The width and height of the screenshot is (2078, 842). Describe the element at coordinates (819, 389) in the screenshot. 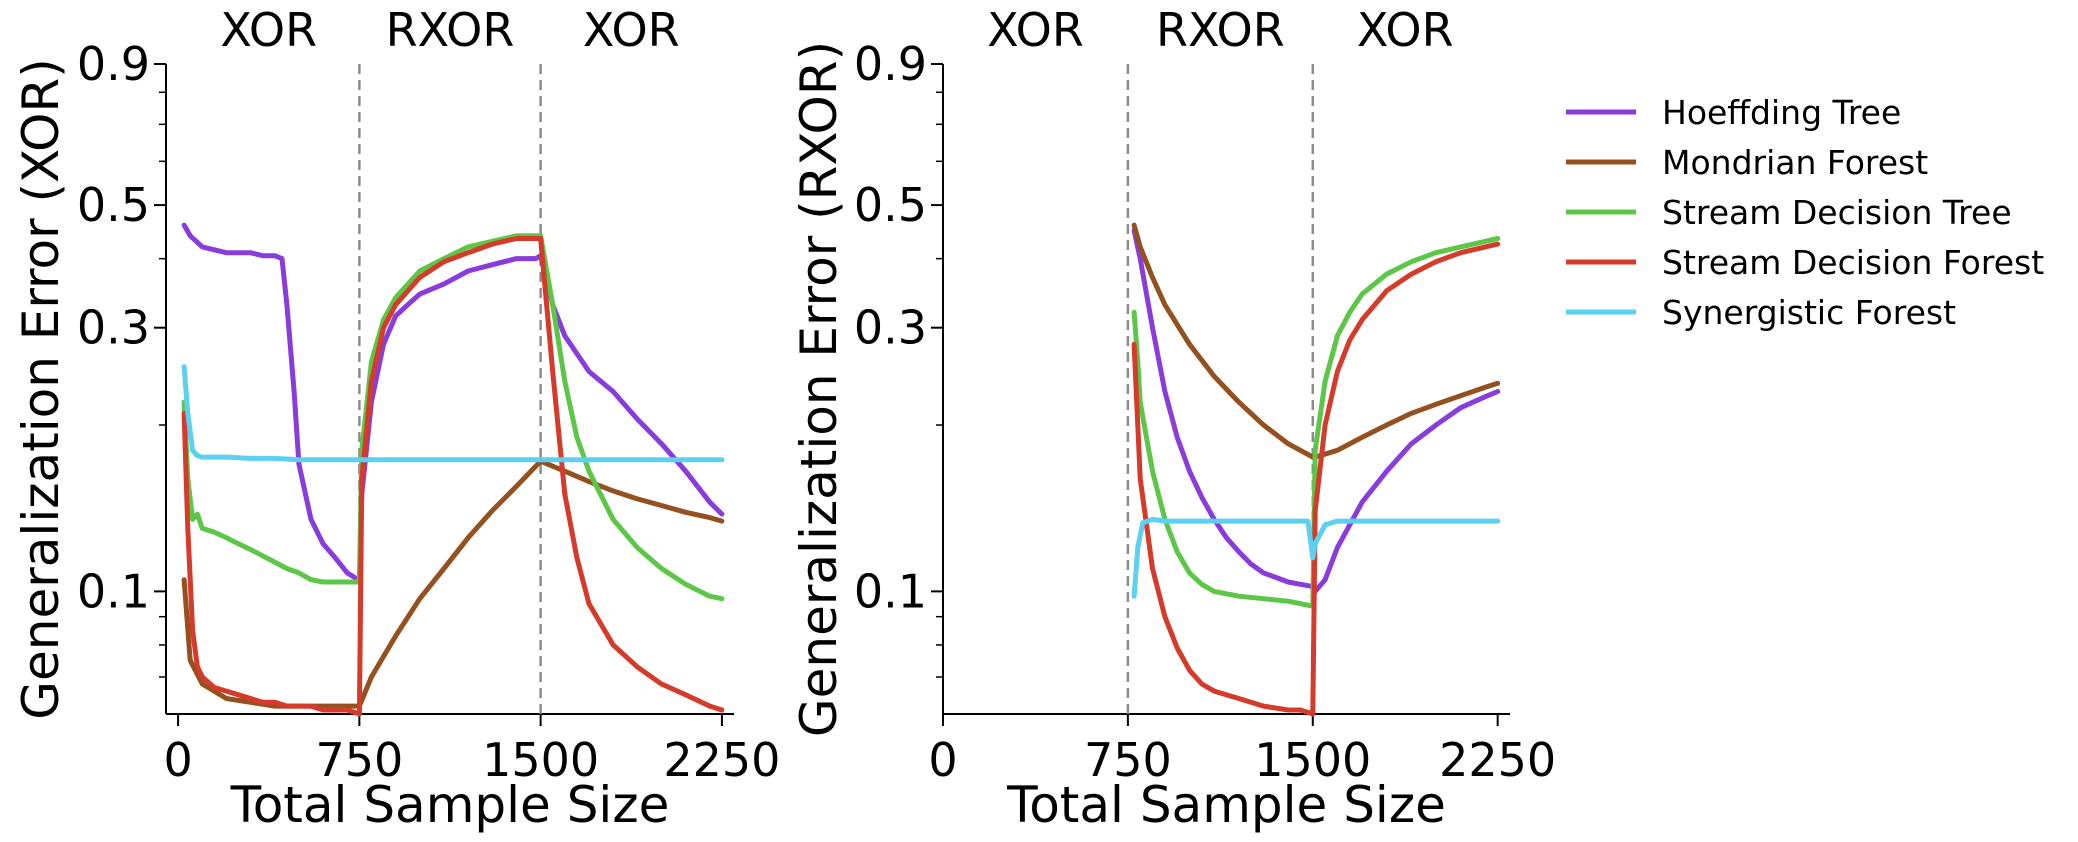

I see `y-axis-label: Generalization Error (RXOR)` at that location.